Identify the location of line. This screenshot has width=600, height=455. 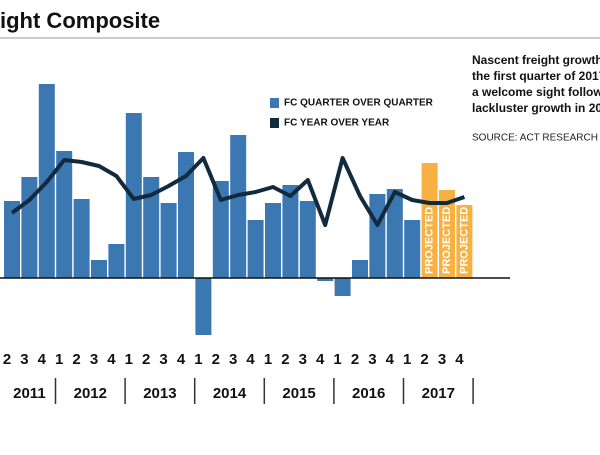
(238, 191).